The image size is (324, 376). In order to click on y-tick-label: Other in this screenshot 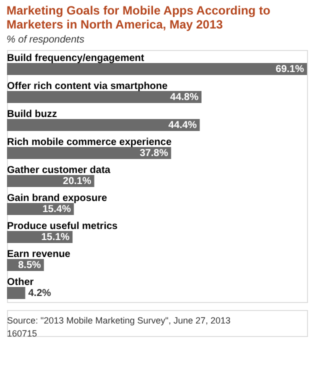, I will do `click(20, 282)`.